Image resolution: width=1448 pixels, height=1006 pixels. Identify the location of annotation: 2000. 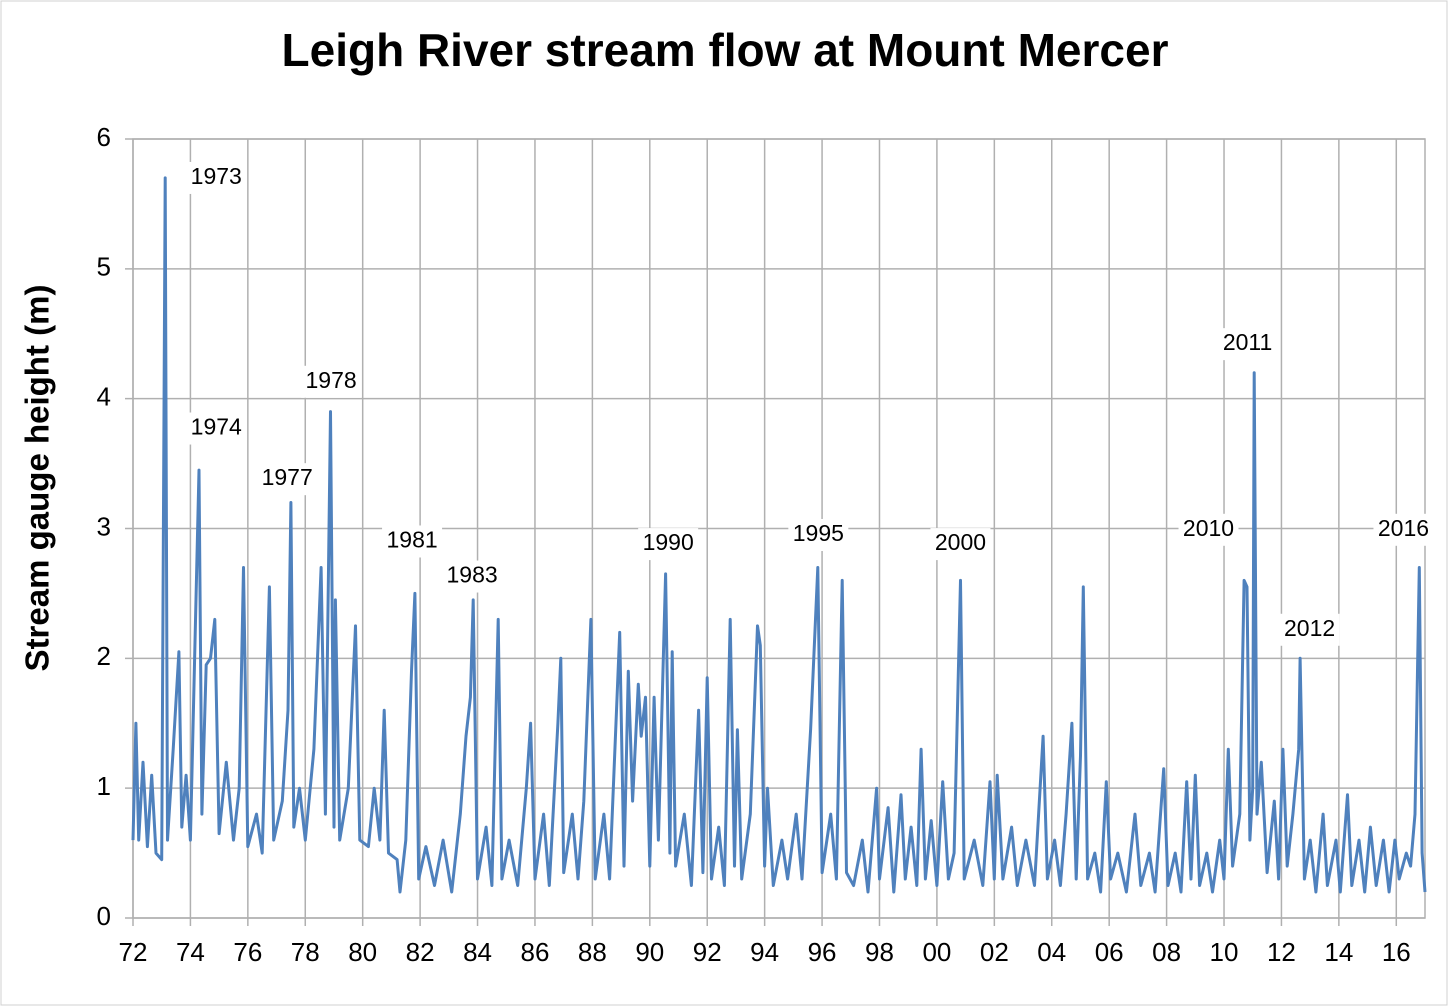
(960, 542).